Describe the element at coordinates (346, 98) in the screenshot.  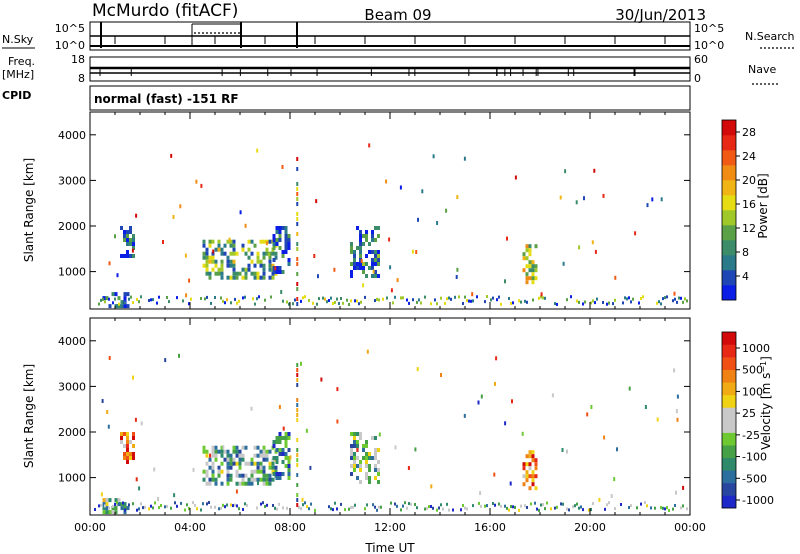
I see `cpid-strip: CPID normal (fast) -151 RF` at that location.